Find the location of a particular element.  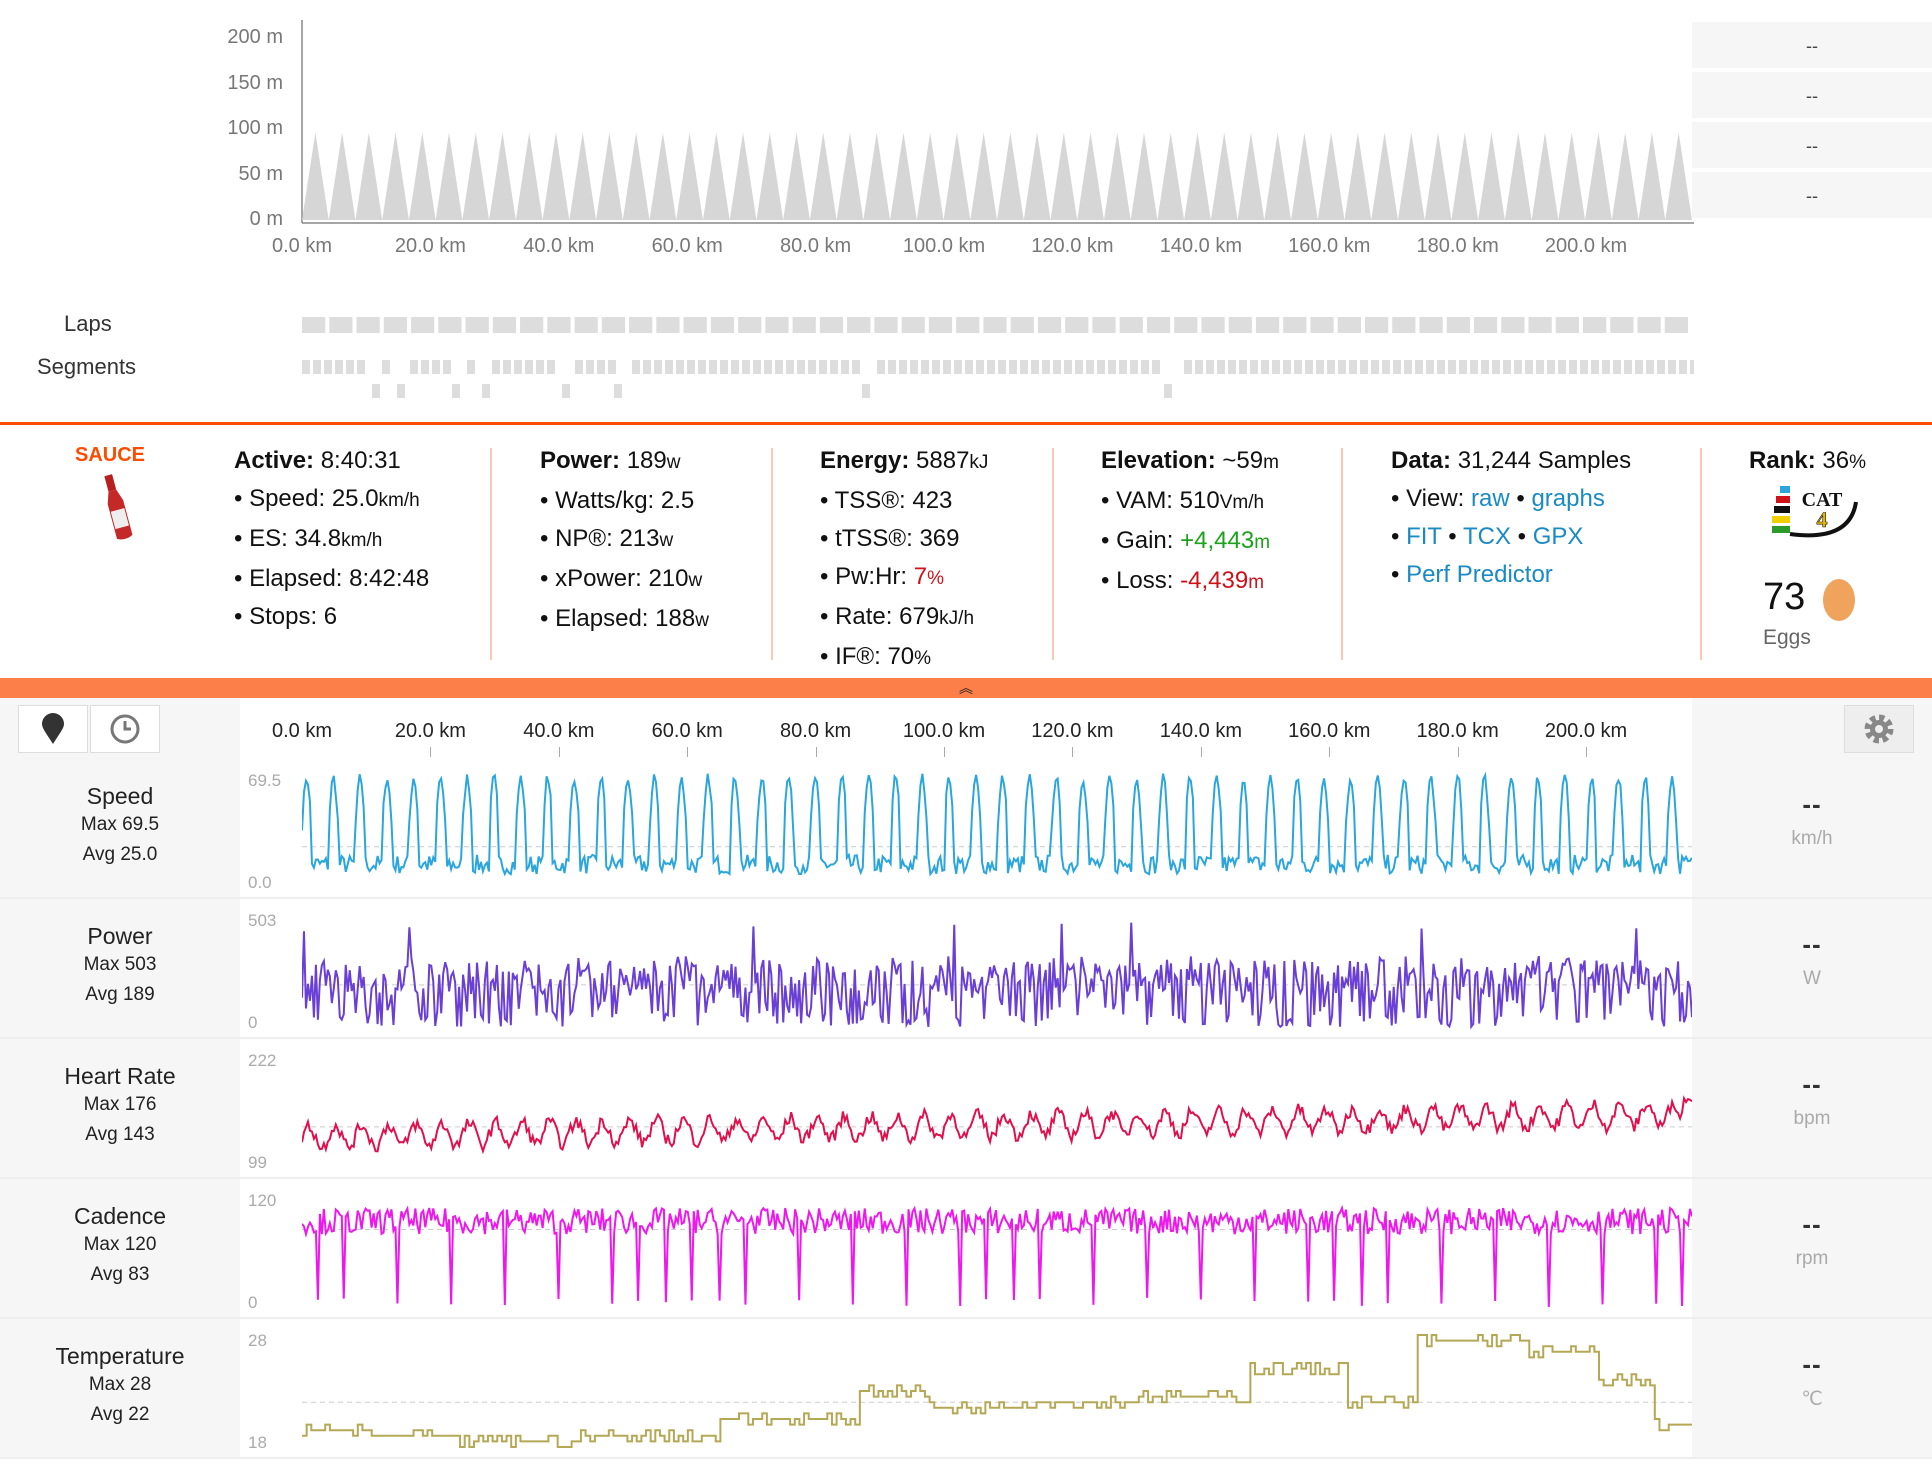

stat-item: Speed: 25.0km/h is located at coordinates (331, 500).